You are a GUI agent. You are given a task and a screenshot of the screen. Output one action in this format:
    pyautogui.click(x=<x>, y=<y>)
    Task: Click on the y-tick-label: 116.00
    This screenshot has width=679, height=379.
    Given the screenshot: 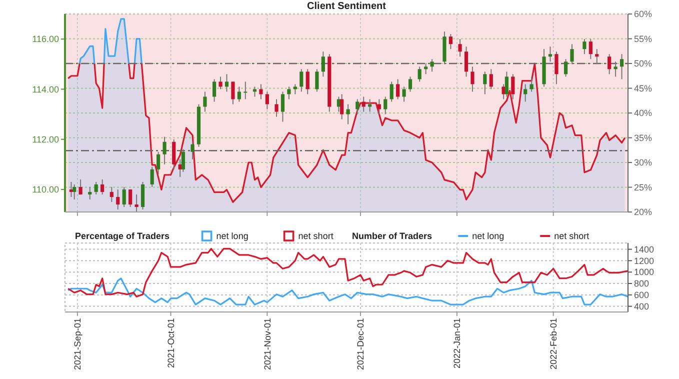 What is the action you would take?
    pyautogui.click(x=45, y=39)
    